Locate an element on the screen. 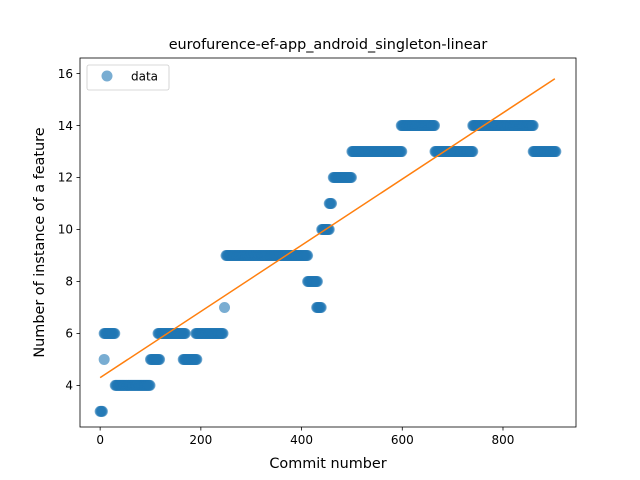  y-tick-label: 16 is located at coordinates (65, 74).